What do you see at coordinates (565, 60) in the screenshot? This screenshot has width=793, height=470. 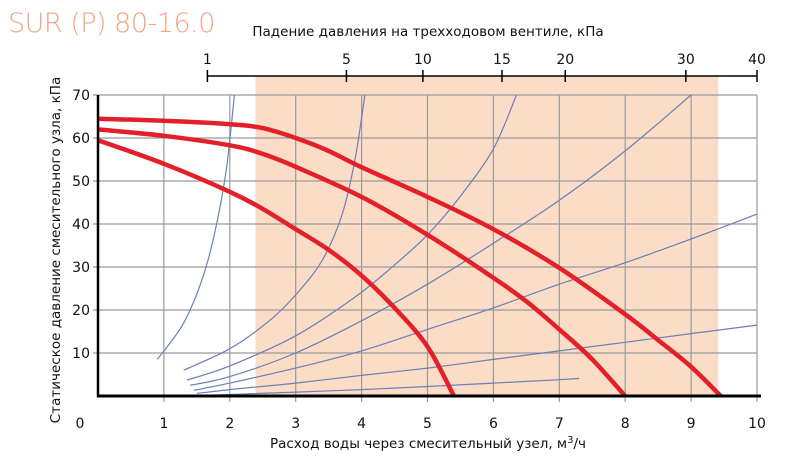 I see `top-axis-tick-label: 20` at bounding box center [565, 60].